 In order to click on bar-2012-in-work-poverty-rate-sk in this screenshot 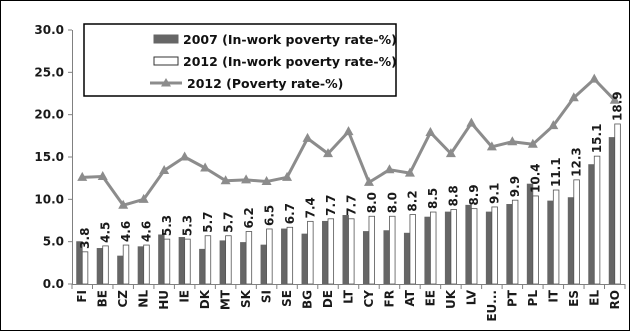, I will do `click(249, 258)`.